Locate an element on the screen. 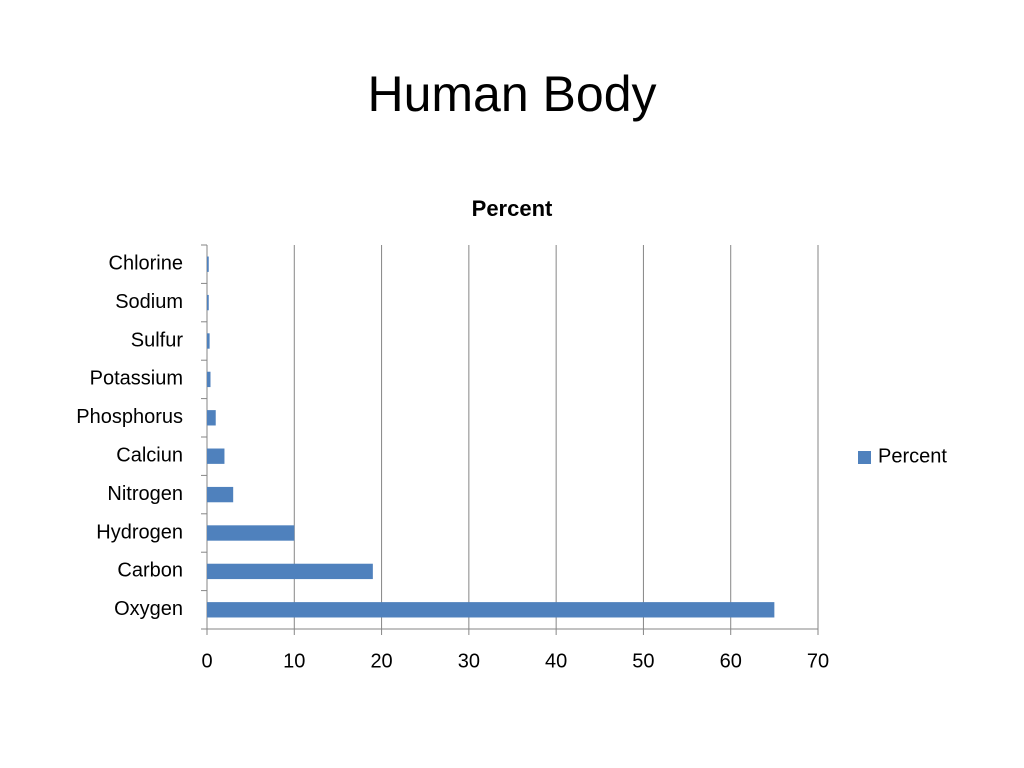 The image size is (1024, 768). y-tick-label: Sodium is located at coordinates (149, 302).